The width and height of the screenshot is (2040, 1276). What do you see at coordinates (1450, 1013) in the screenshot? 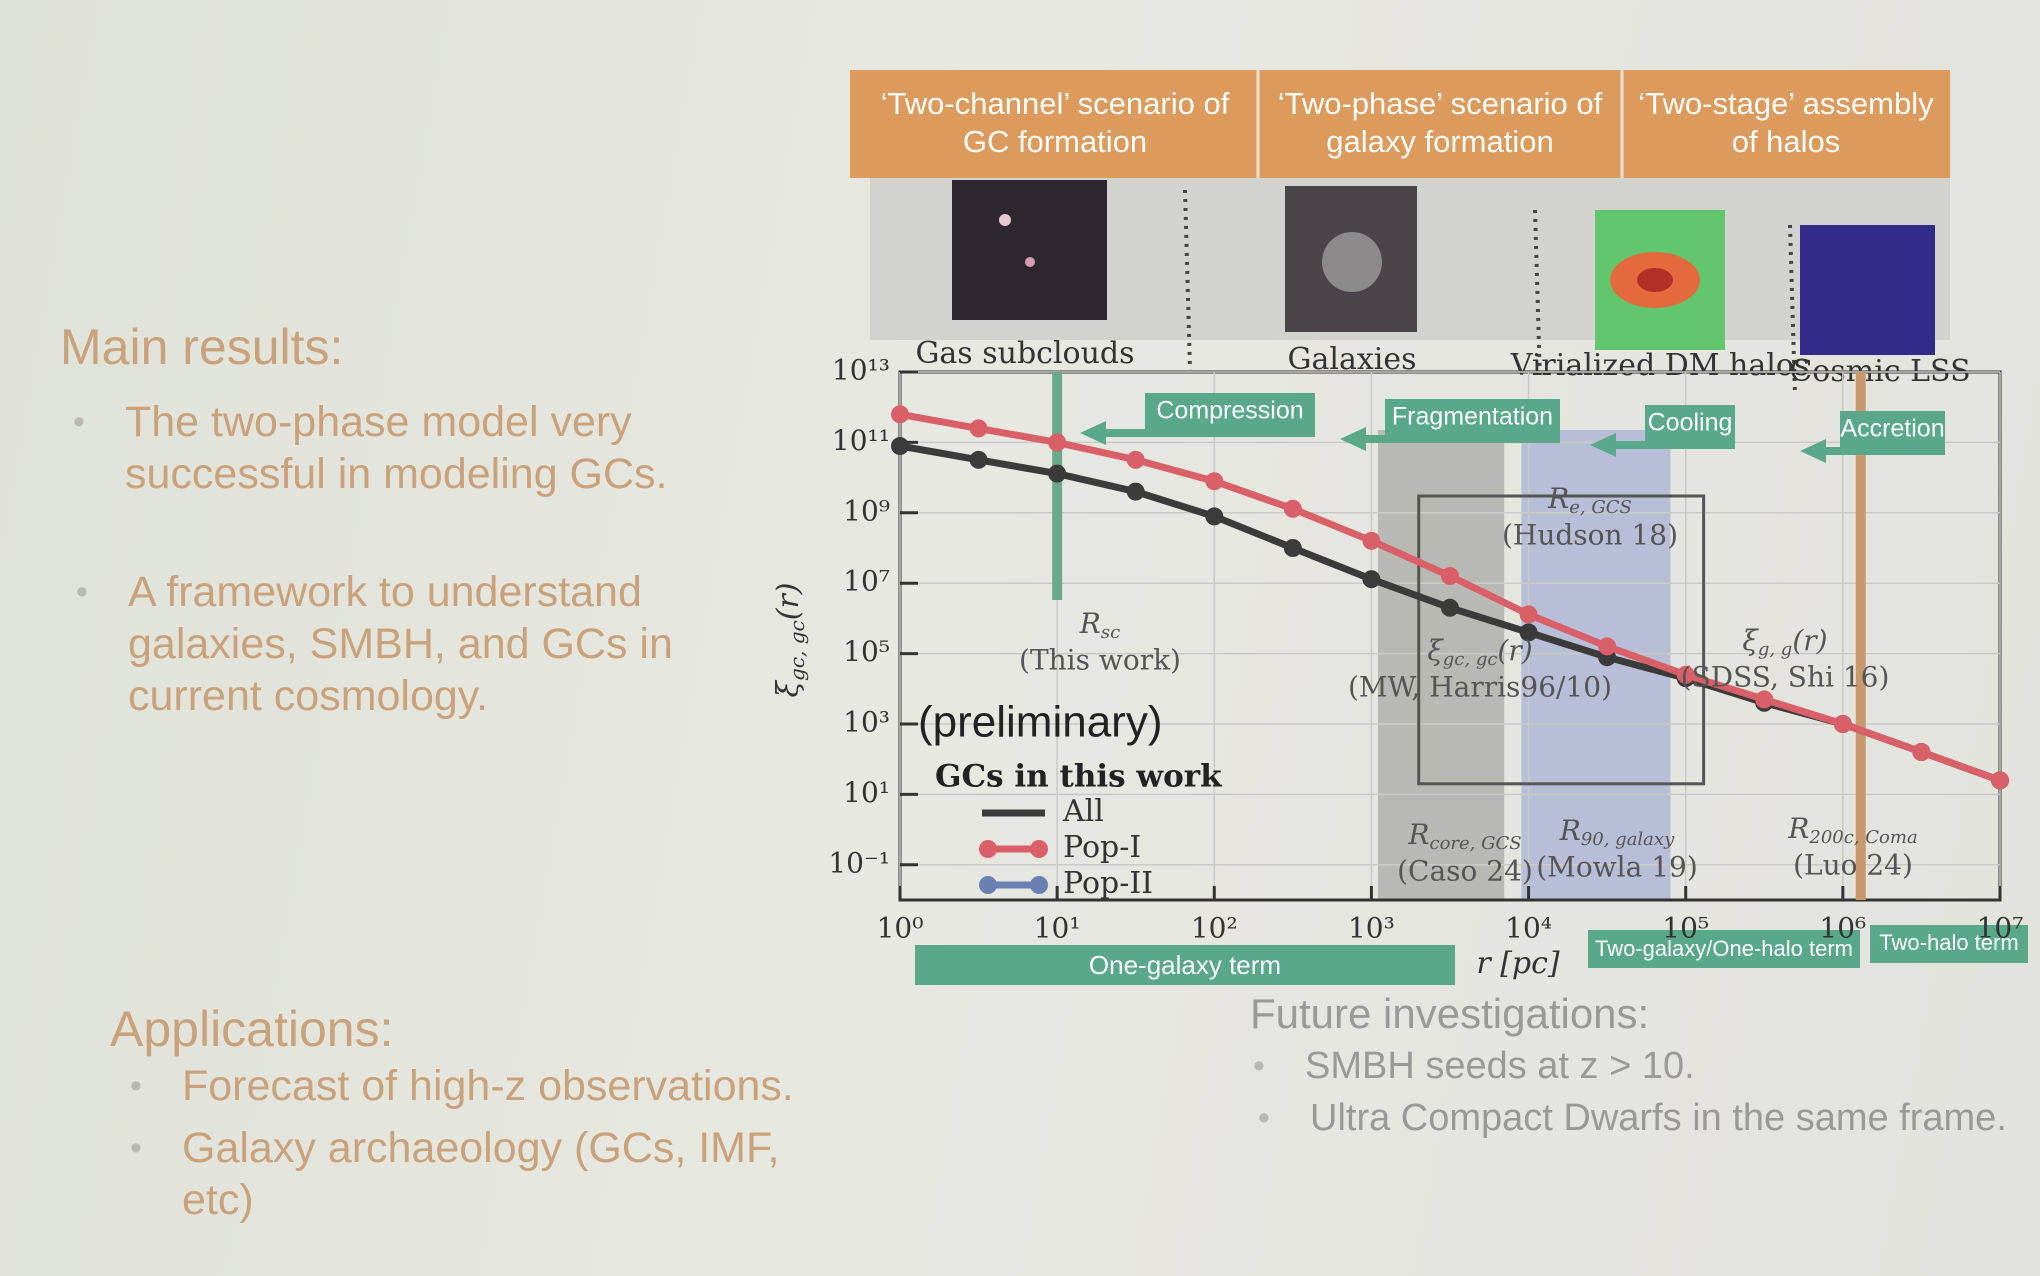
I see `future-title: Future investigations:` at bounding box center [1450, 1013].